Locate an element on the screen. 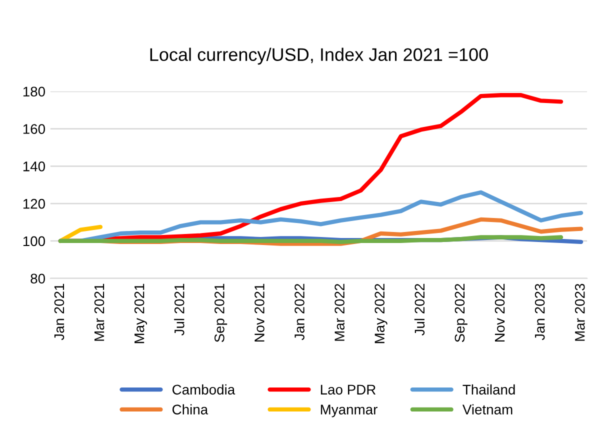 Image resolution: width=593 pixels, height=425 pixels. y-tick-label: 80 is located at coordinates (37, 279).